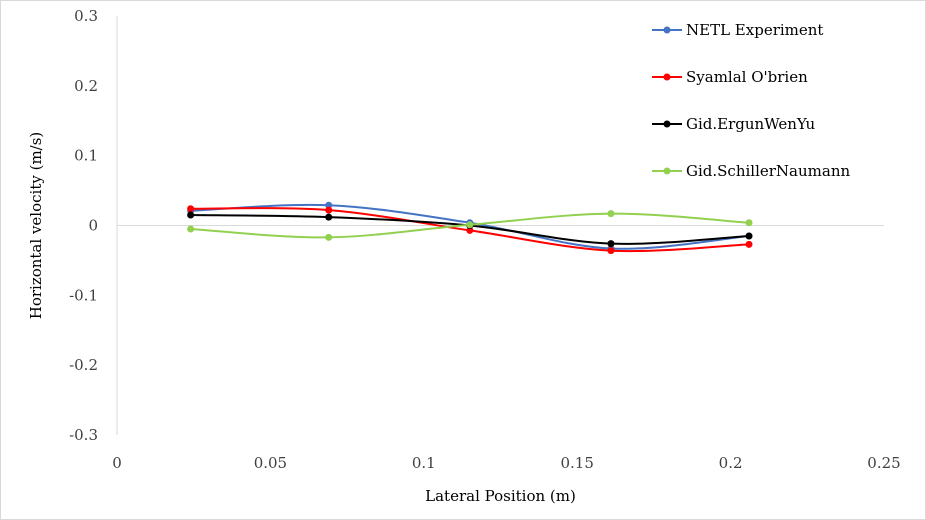 The image size is (926, 520). I want to click on y-tick-label: 0, so click(93, 226).